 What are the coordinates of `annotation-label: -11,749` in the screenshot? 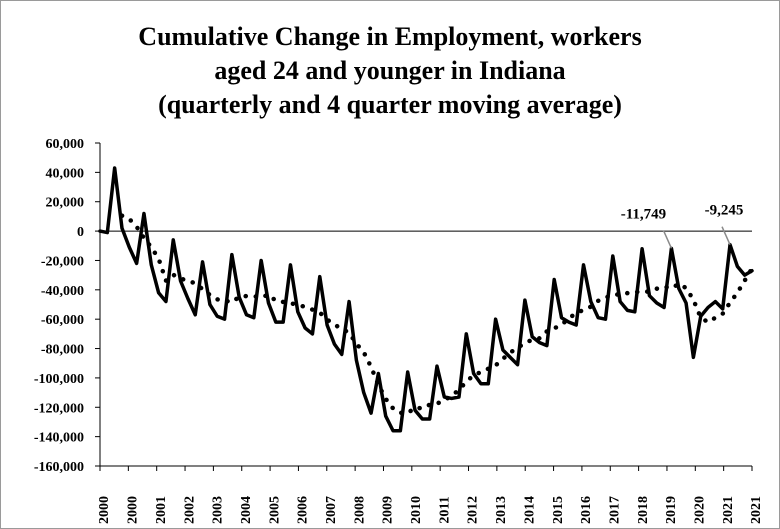 It's located at (643, 214).